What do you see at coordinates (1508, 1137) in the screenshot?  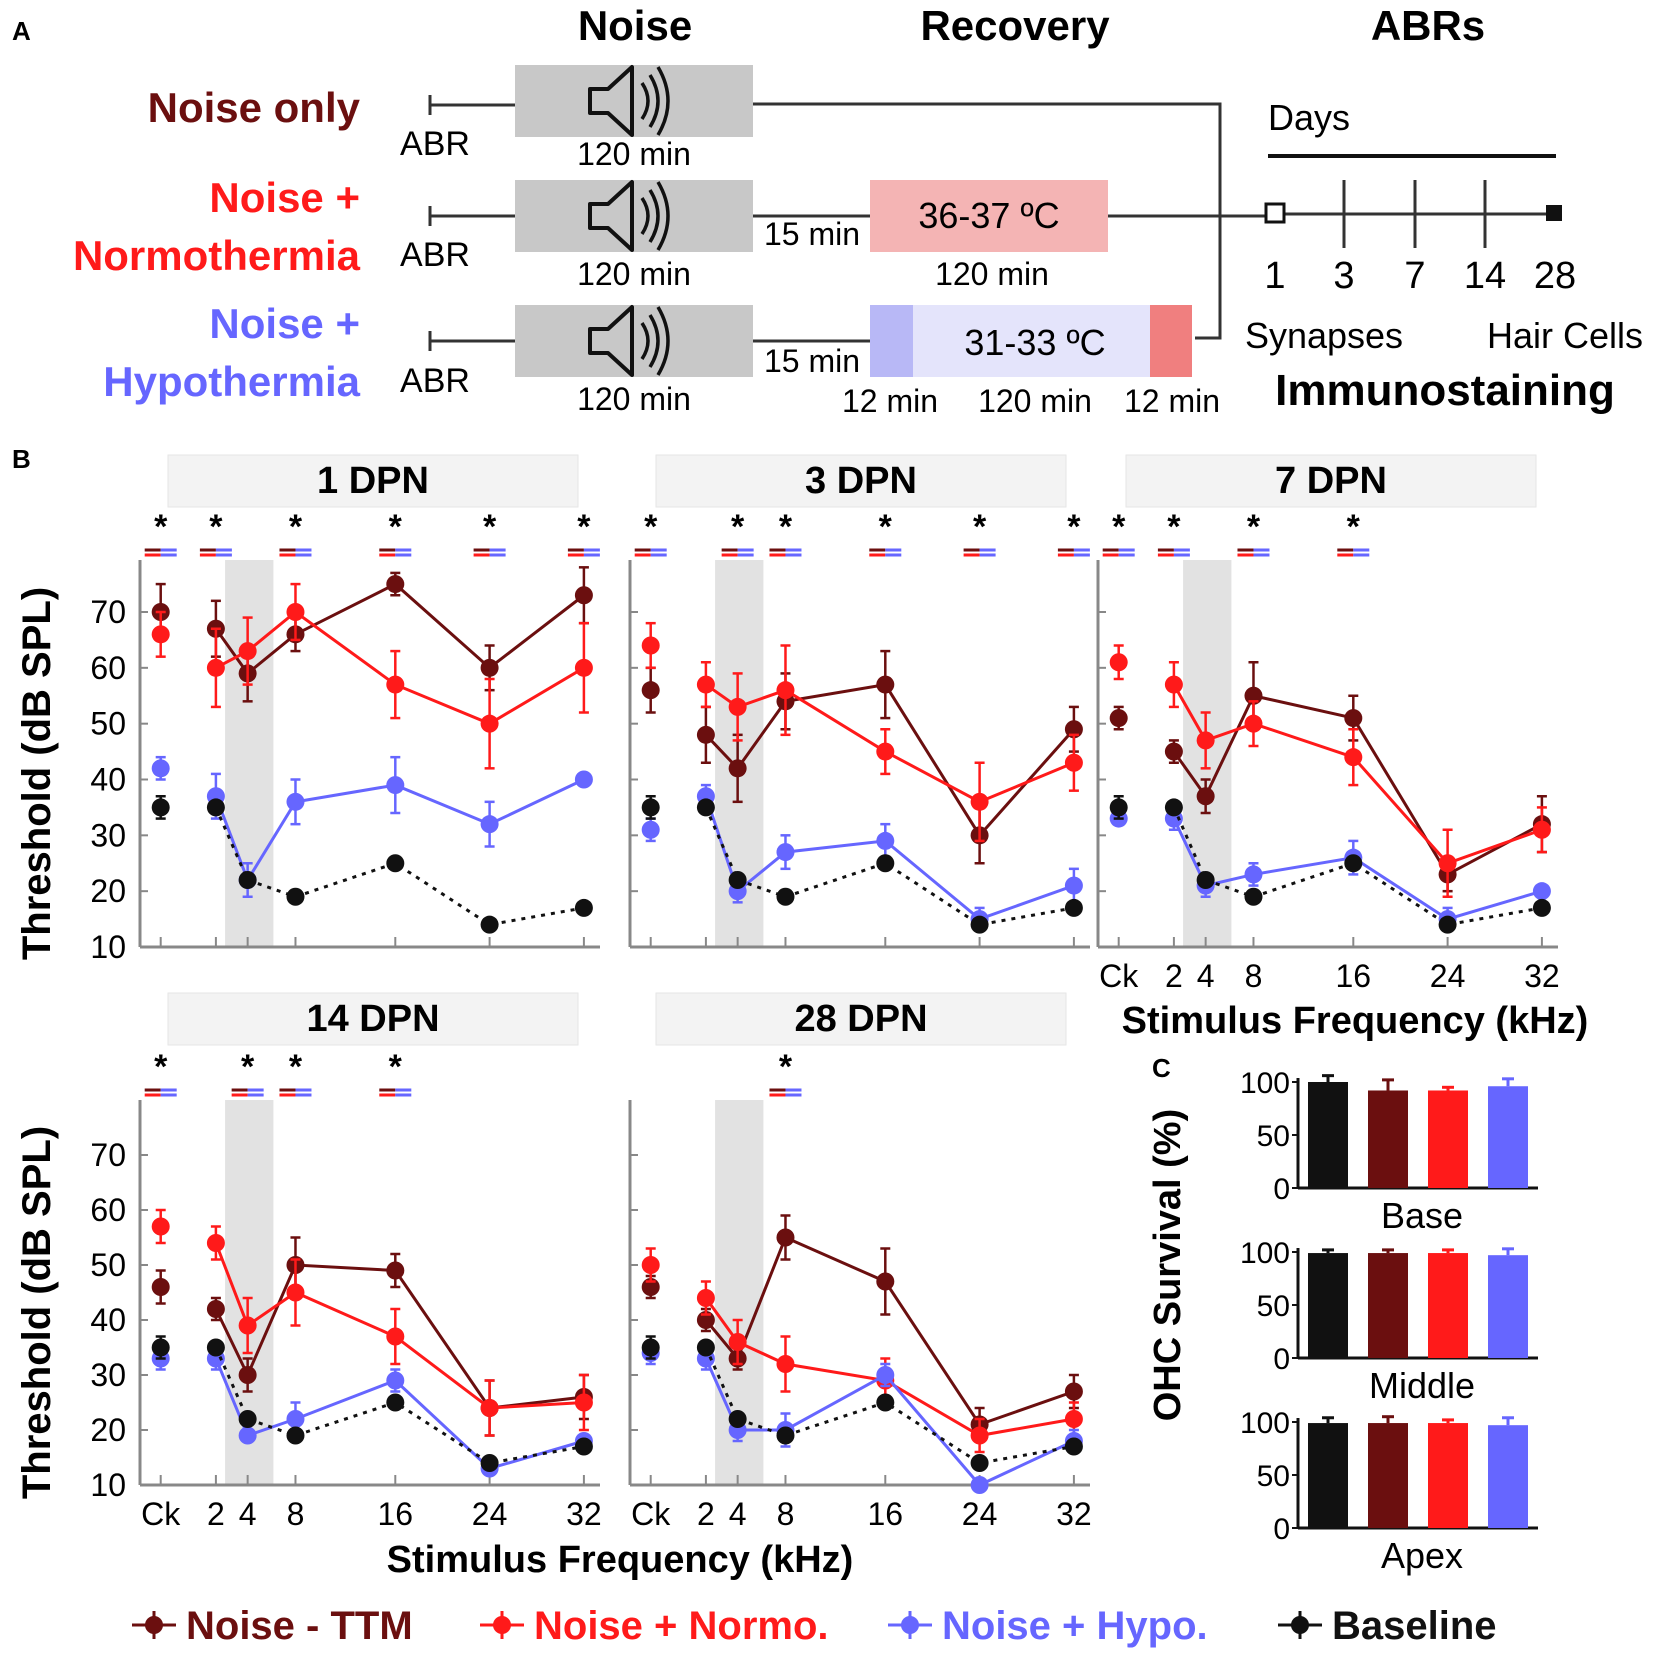 I see `bar-noise-hypo` at bounding box center [1508, 1137].